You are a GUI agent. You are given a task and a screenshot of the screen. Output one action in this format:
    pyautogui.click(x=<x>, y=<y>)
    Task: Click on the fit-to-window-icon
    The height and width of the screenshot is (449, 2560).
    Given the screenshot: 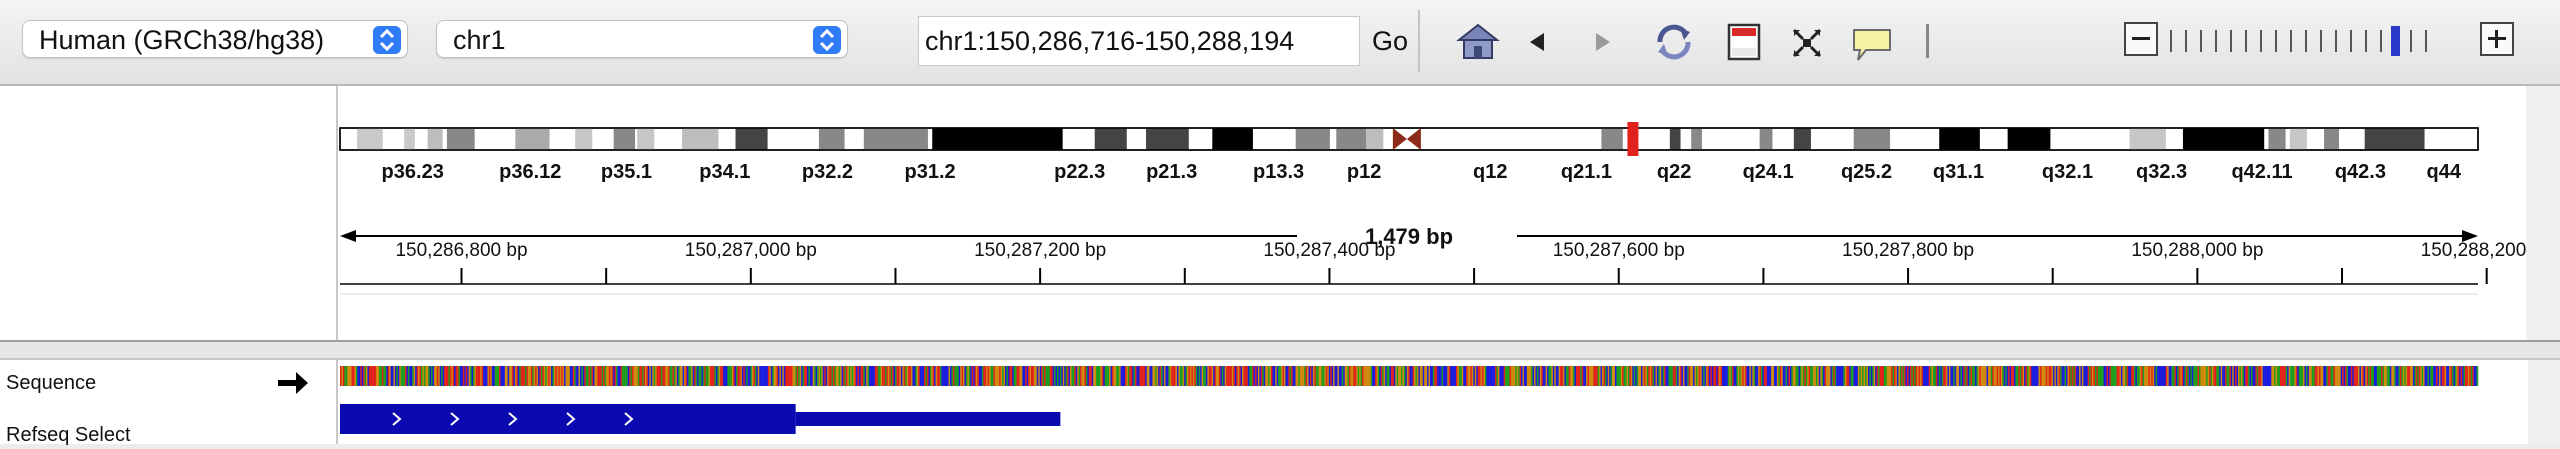 What is the action you would take?
    pyautogui.click(x=1807, y=45)
    